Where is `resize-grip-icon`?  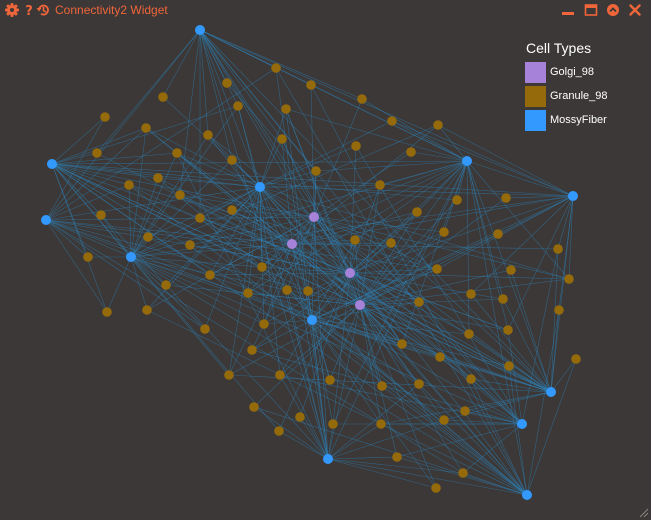
resize-grip-icon is located at coordinates (644, 513).